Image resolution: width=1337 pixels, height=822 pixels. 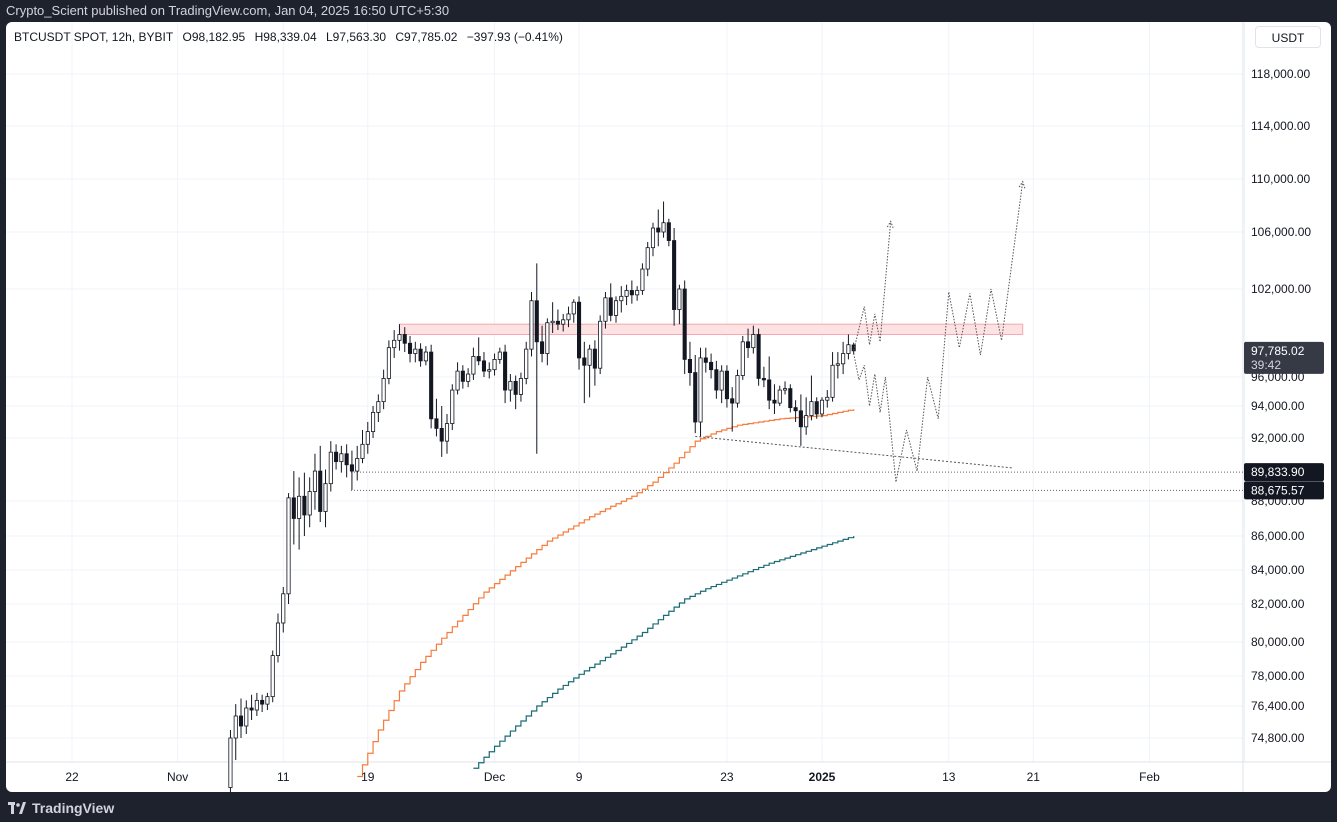 I want to click on projection-path-b, so click(x=938, y=332).